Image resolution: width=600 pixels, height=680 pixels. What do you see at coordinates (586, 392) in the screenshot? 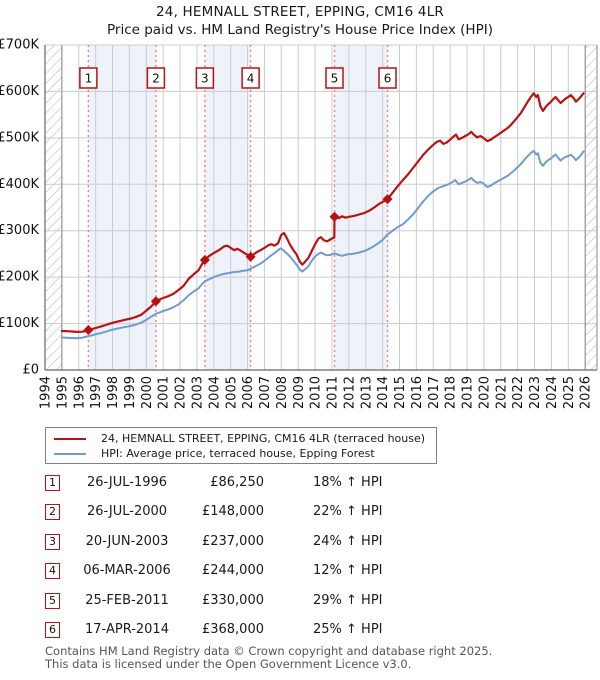
I see `x-axis-tick-label: 2026` at bounding box center [586, 392].